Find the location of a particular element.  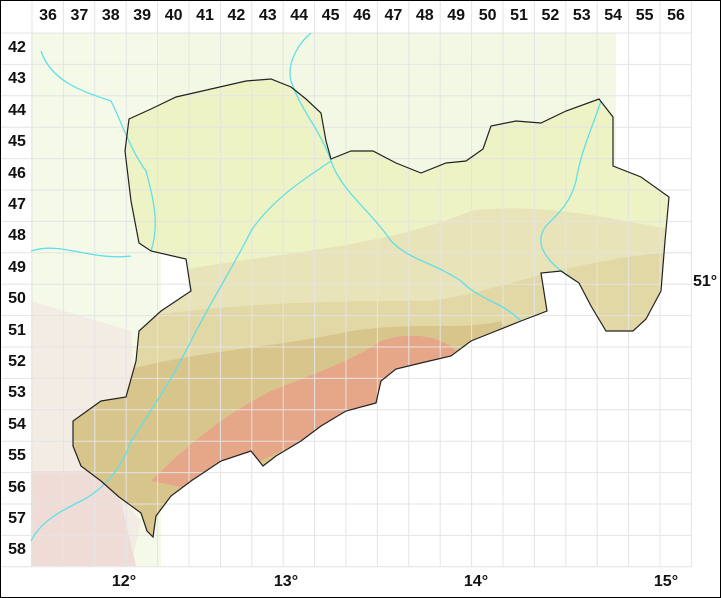

grid-column-label: 51 is located at coordinates (519, 15).